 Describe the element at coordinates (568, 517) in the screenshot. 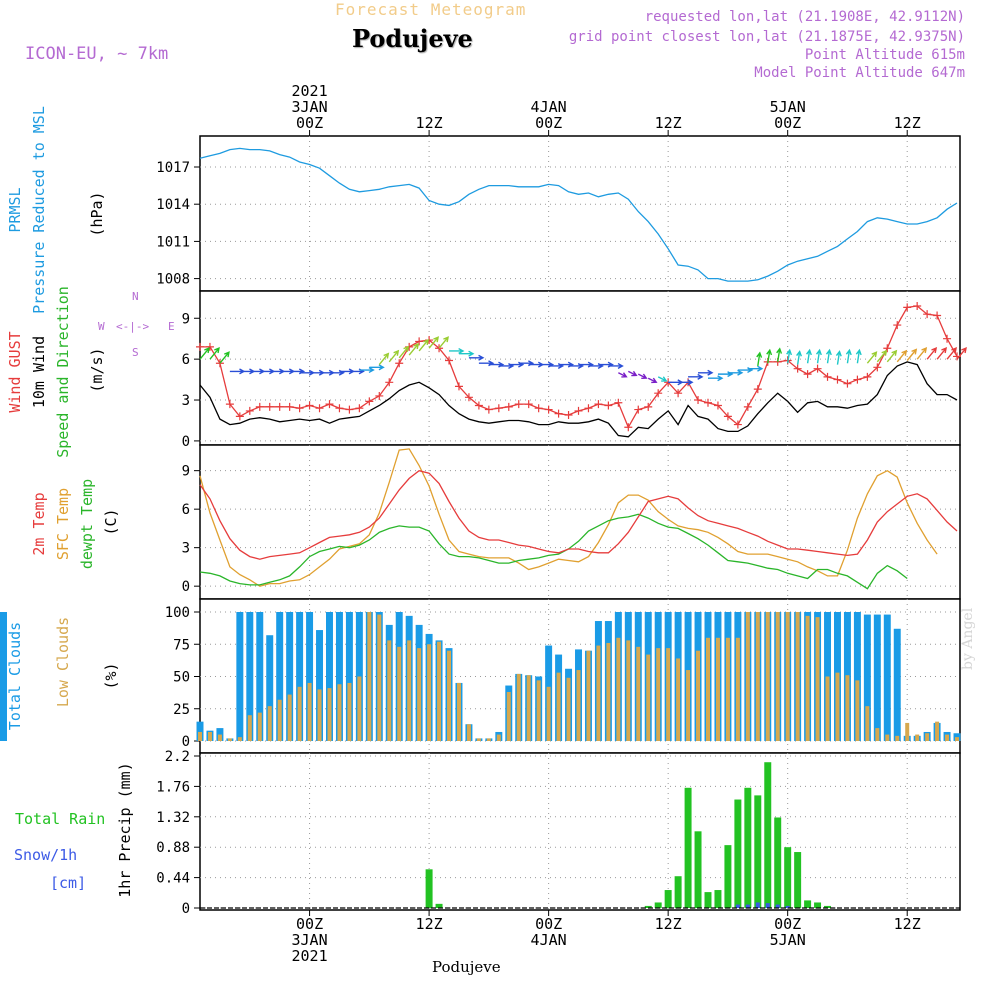

I see `sfc-temp-line` at that location.